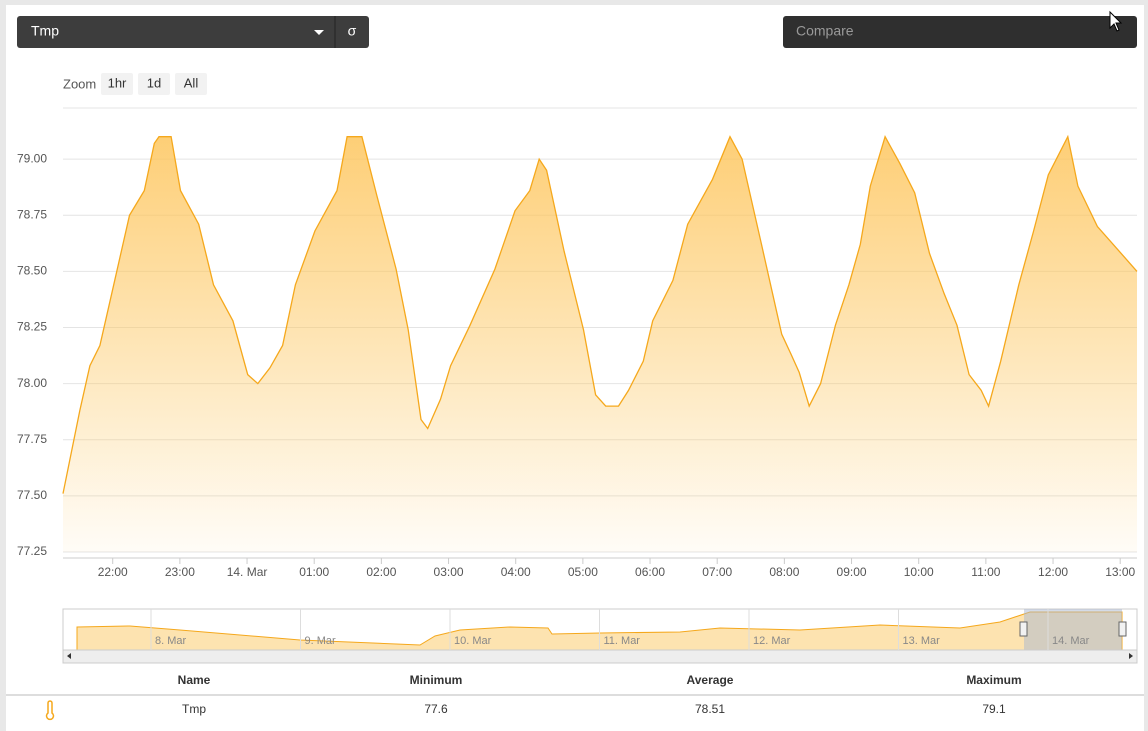  What do you see at coordinates (852, 572) in the screenshot?
I see `x-tick-label: 09:00` at bounding box center [852, 572].